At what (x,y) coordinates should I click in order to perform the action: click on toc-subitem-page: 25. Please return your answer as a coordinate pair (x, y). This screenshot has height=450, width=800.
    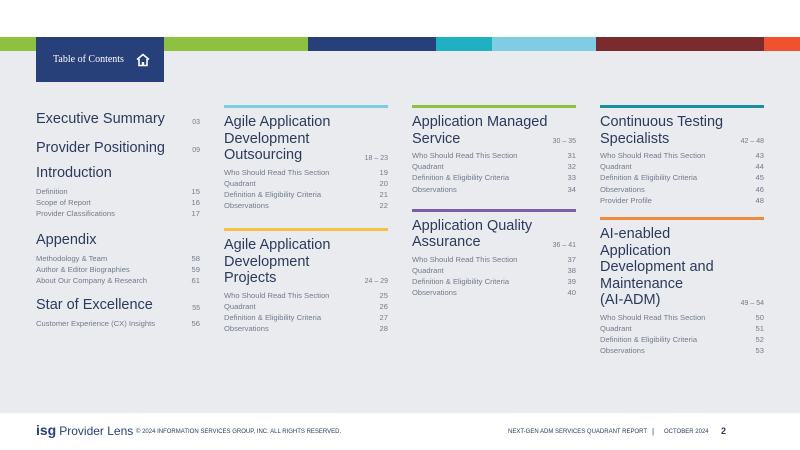
    Looking at the image, I should click on (383, 295).